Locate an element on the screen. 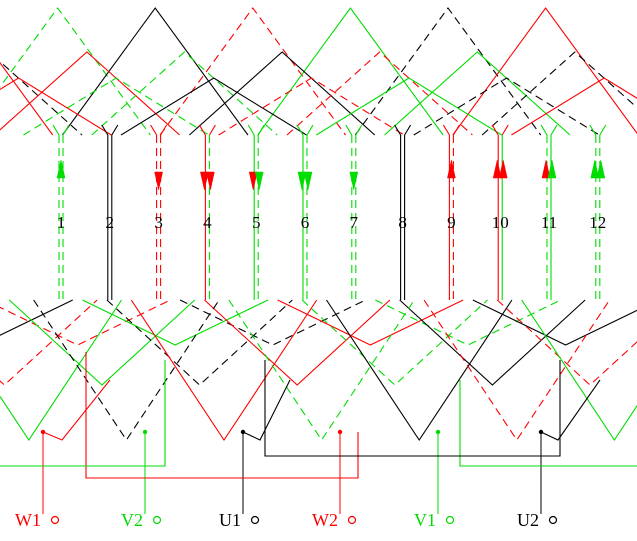 The width and height of the screenshot is (637, 541). slot-labels: 1 2 3 4 5 6 7 8 9 10 11 12 is located at coordinates (332, 222).